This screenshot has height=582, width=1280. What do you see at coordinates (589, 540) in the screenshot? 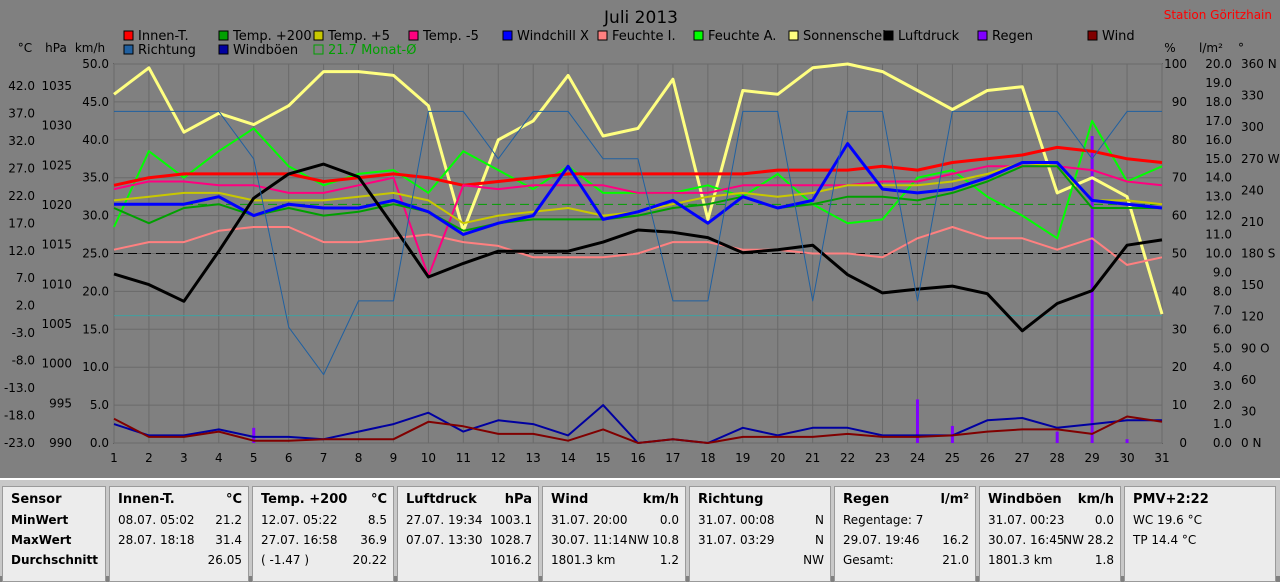
I see `stats-cell-a: 30.07. 11:14` at bounding box center [589, 540].